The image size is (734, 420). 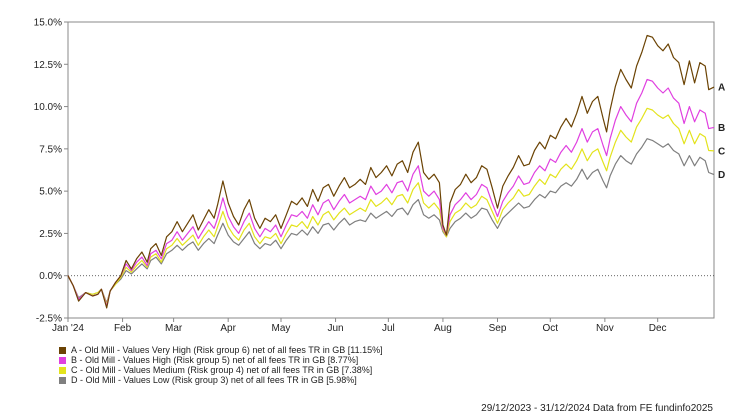 I want to click on y-tick-label: 15.0%, so click(x=48, y=23).